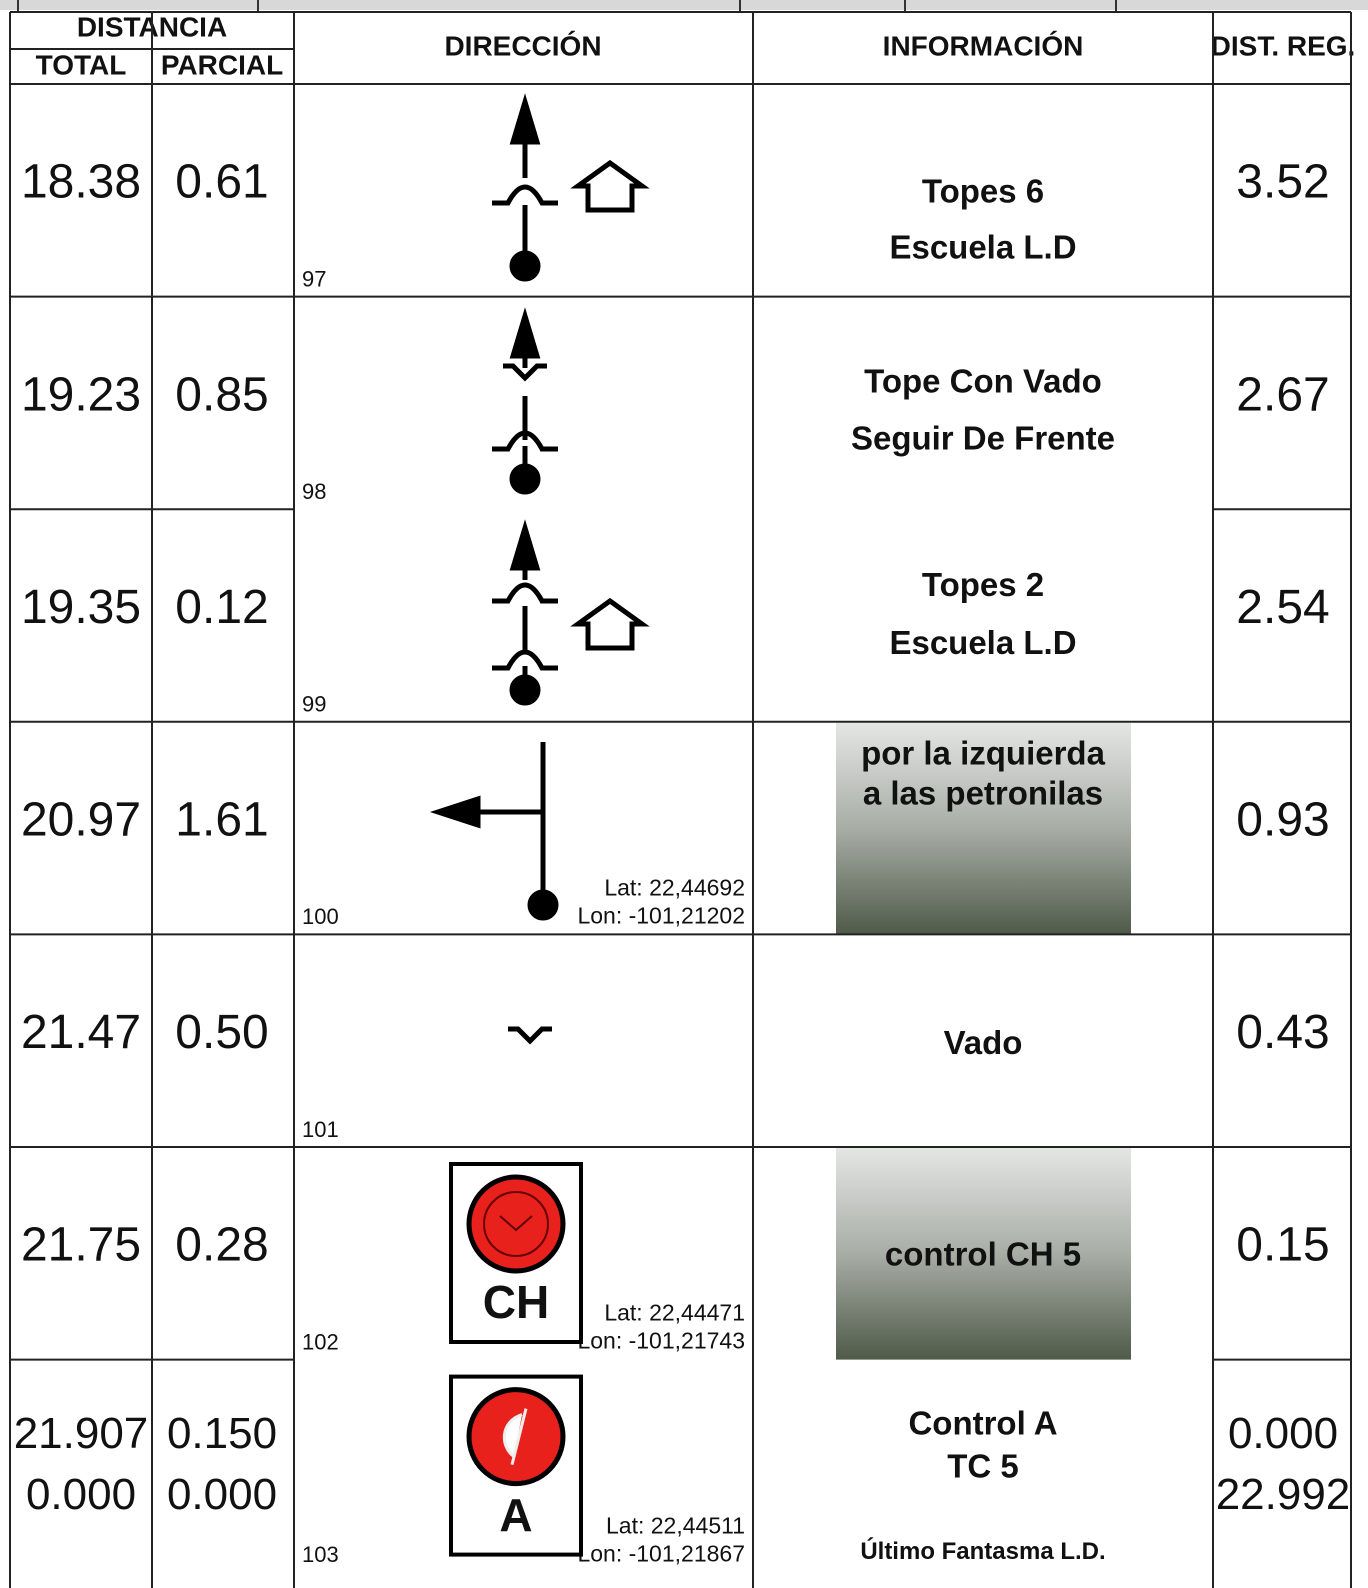 The width and height of the screenshot is (1368, 1588). I want to click on badge-circle, so click(516, 1224).